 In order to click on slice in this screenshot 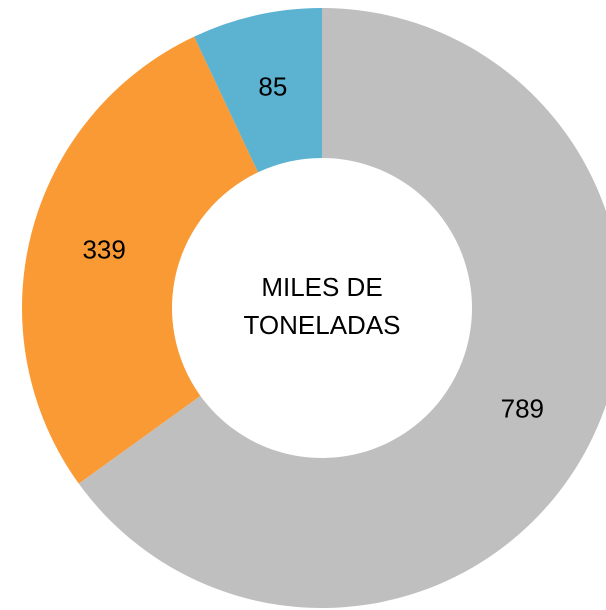, I will do `click(258, 90)`.